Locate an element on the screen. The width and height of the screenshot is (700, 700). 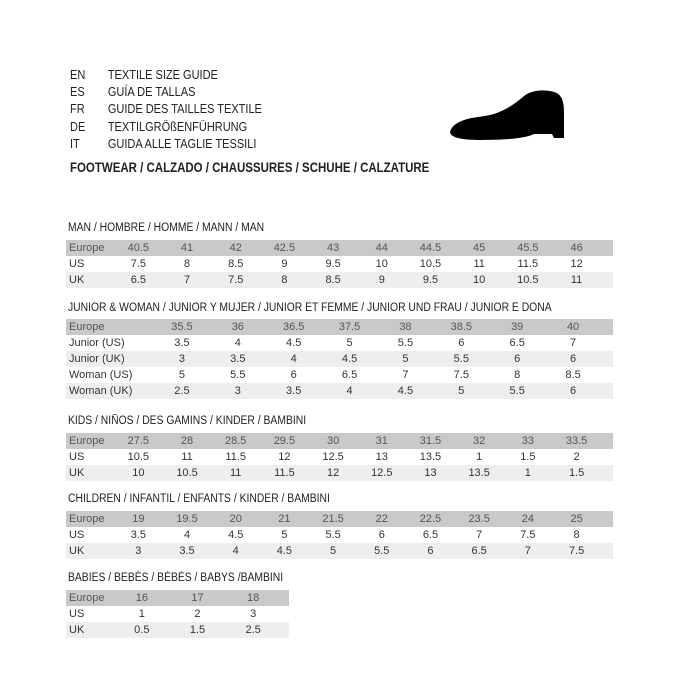
size-cell: 40.5 is located at coordinates (138, 248).